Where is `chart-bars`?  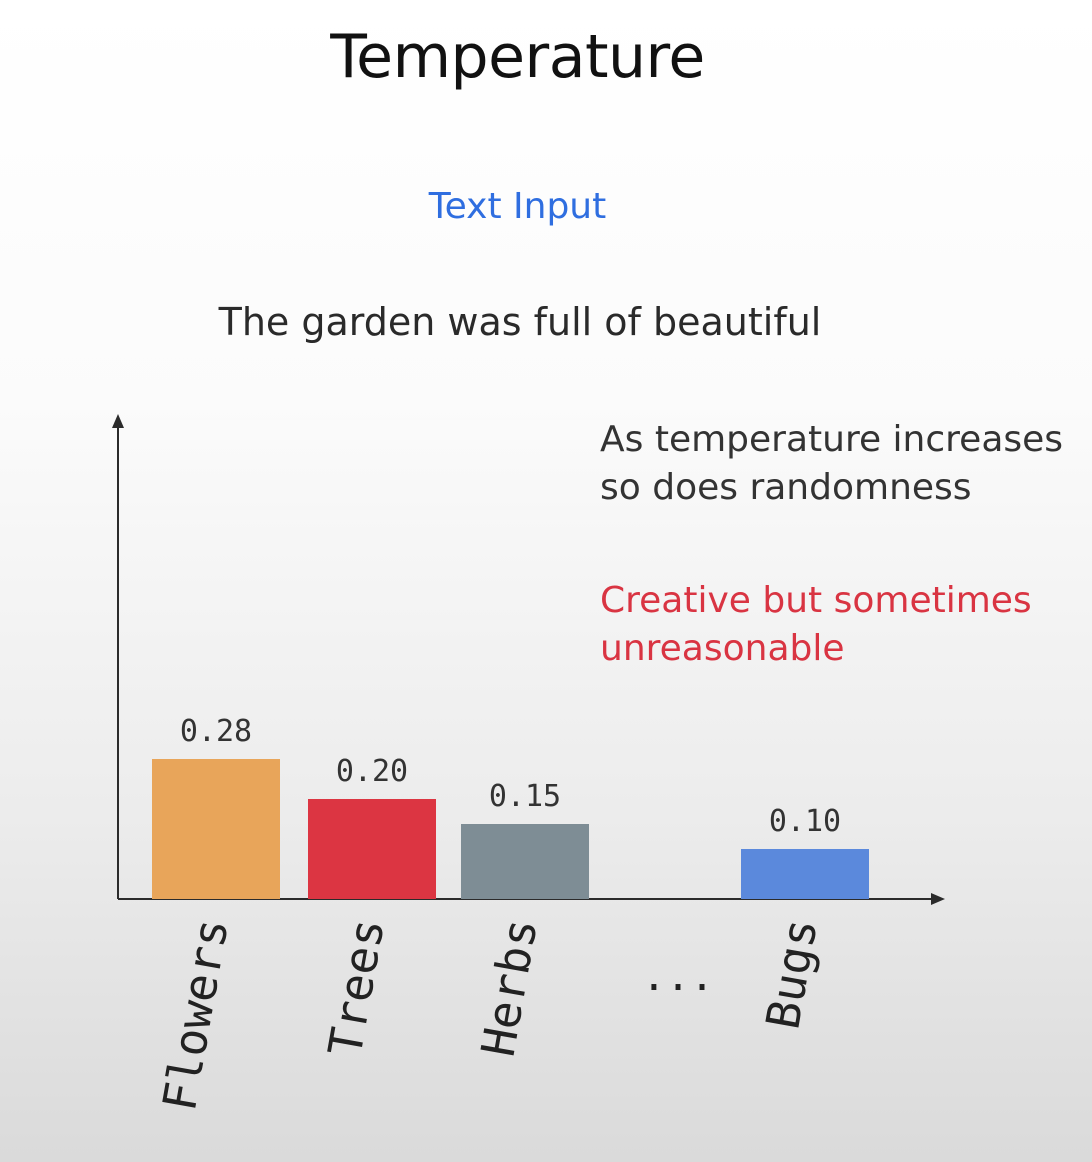
chart-bars is located at coordinates (510, 829).